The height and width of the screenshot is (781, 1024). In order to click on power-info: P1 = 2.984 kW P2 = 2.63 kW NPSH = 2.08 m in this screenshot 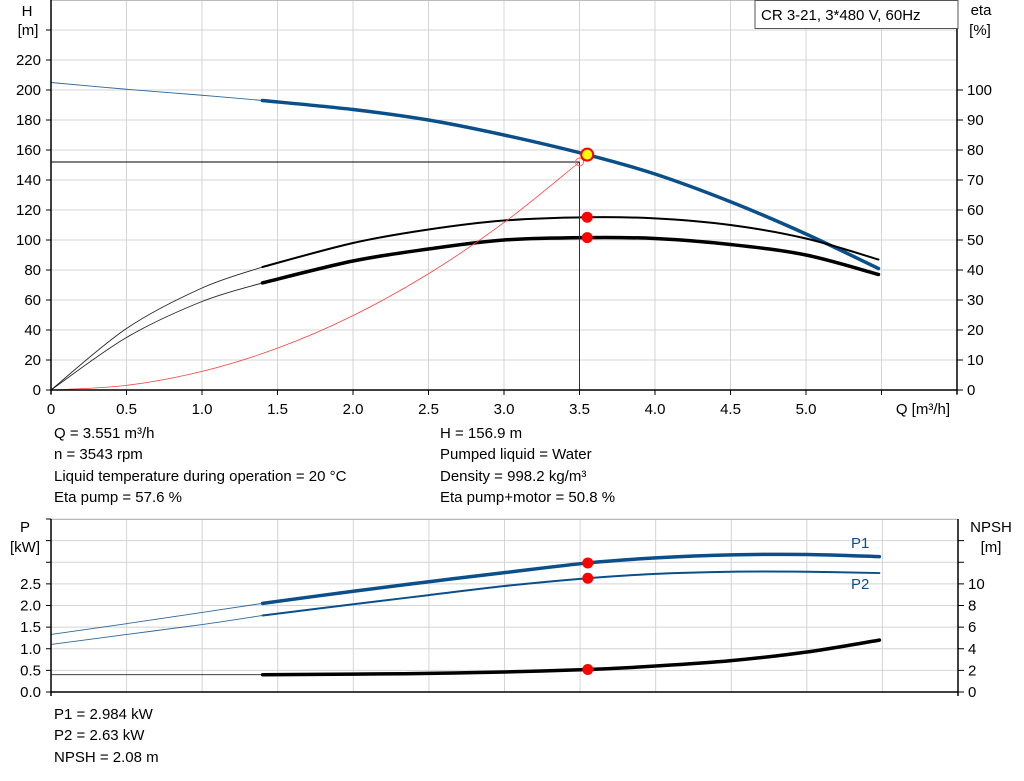, I will do `click(106, 736)`.